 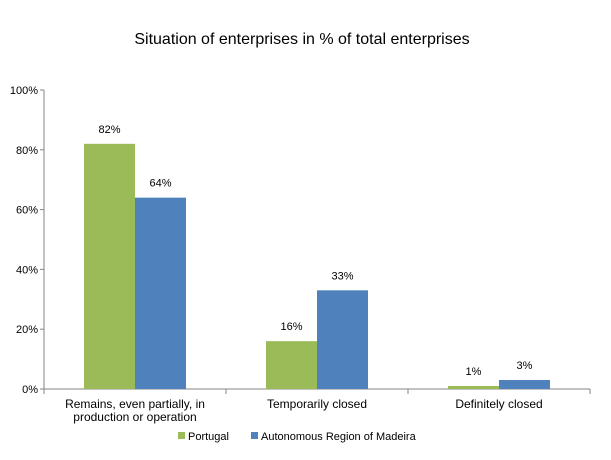 What do you see at coordinates (27, 270) in the screenshot?
I see `y-tick-label: 40%` at bounding box center [27, 270].